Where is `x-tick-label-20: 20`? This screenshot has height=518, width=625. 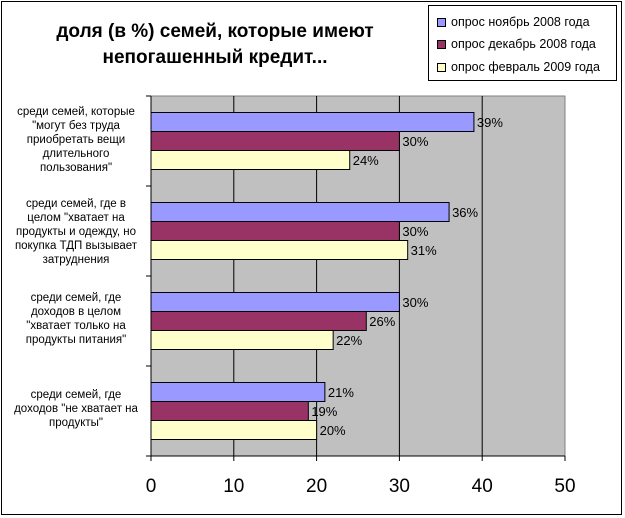
x-tick-label-20: 20 is located at coordinates (316, 486).